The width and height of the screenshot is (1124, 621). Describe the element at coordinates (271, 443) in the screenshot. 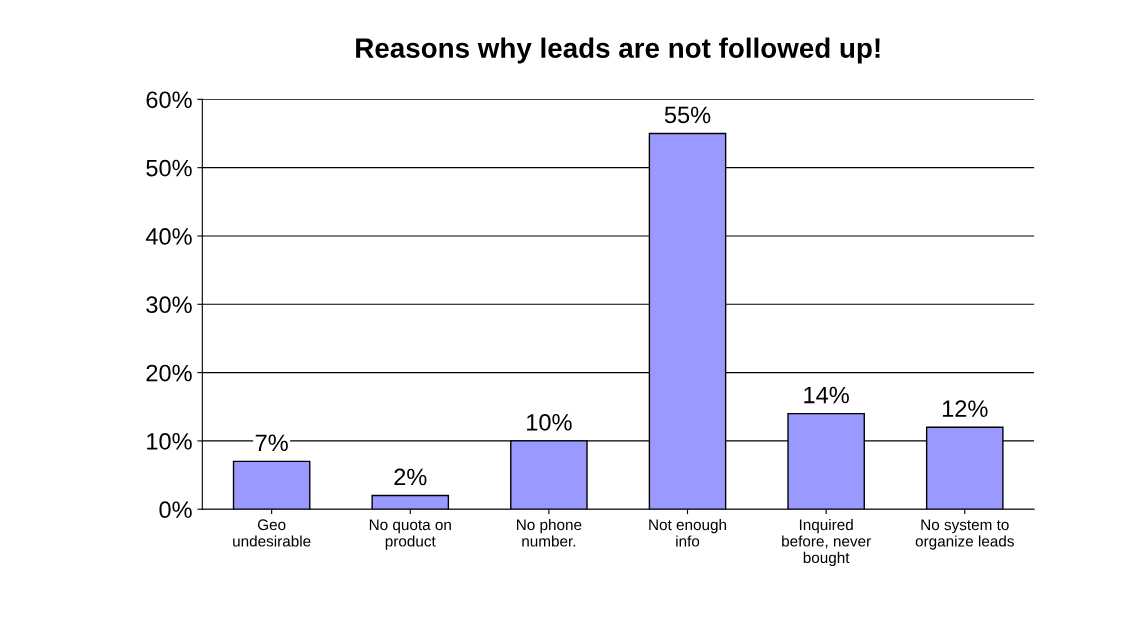

I see `data-label: 7%` at that location.